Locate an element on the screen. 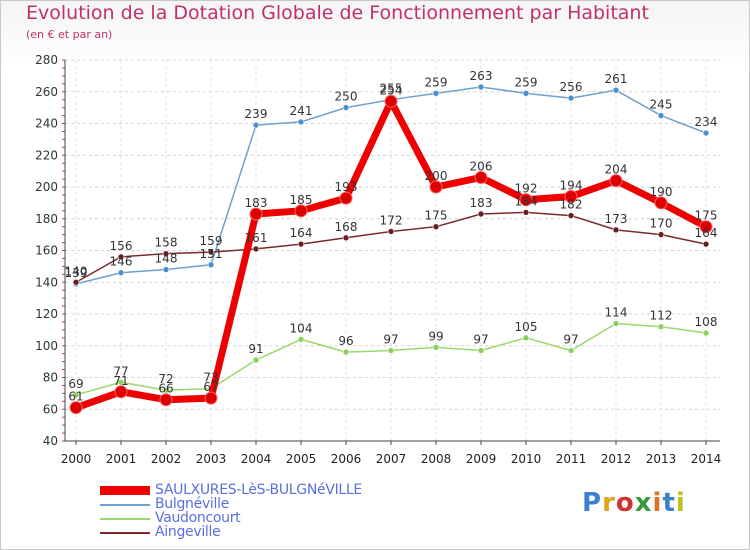  data-label: 173 is located at coordinates (616, 219).